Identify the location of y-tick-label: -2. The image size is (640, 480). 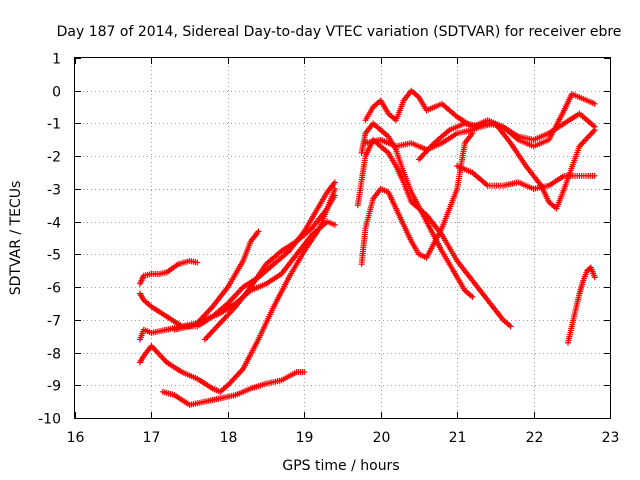
(54, 158).